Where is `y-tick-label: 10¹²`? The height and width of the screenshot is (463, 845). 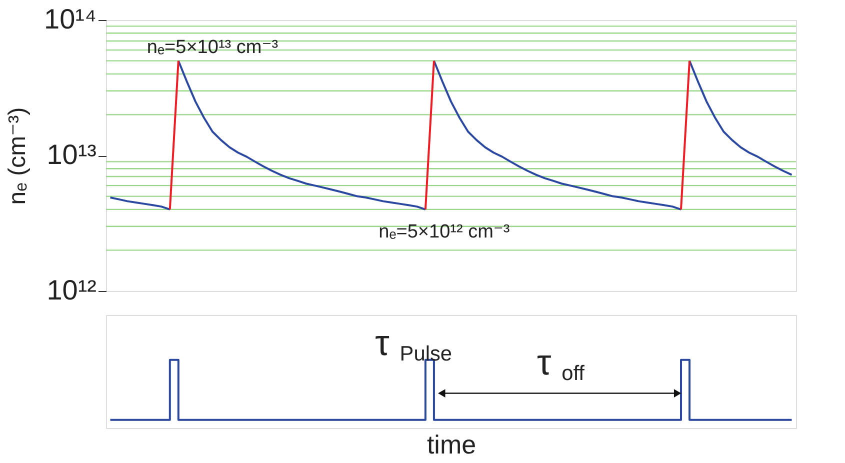 y-tick-label: 10¹² is located at coordinates (71, 290).